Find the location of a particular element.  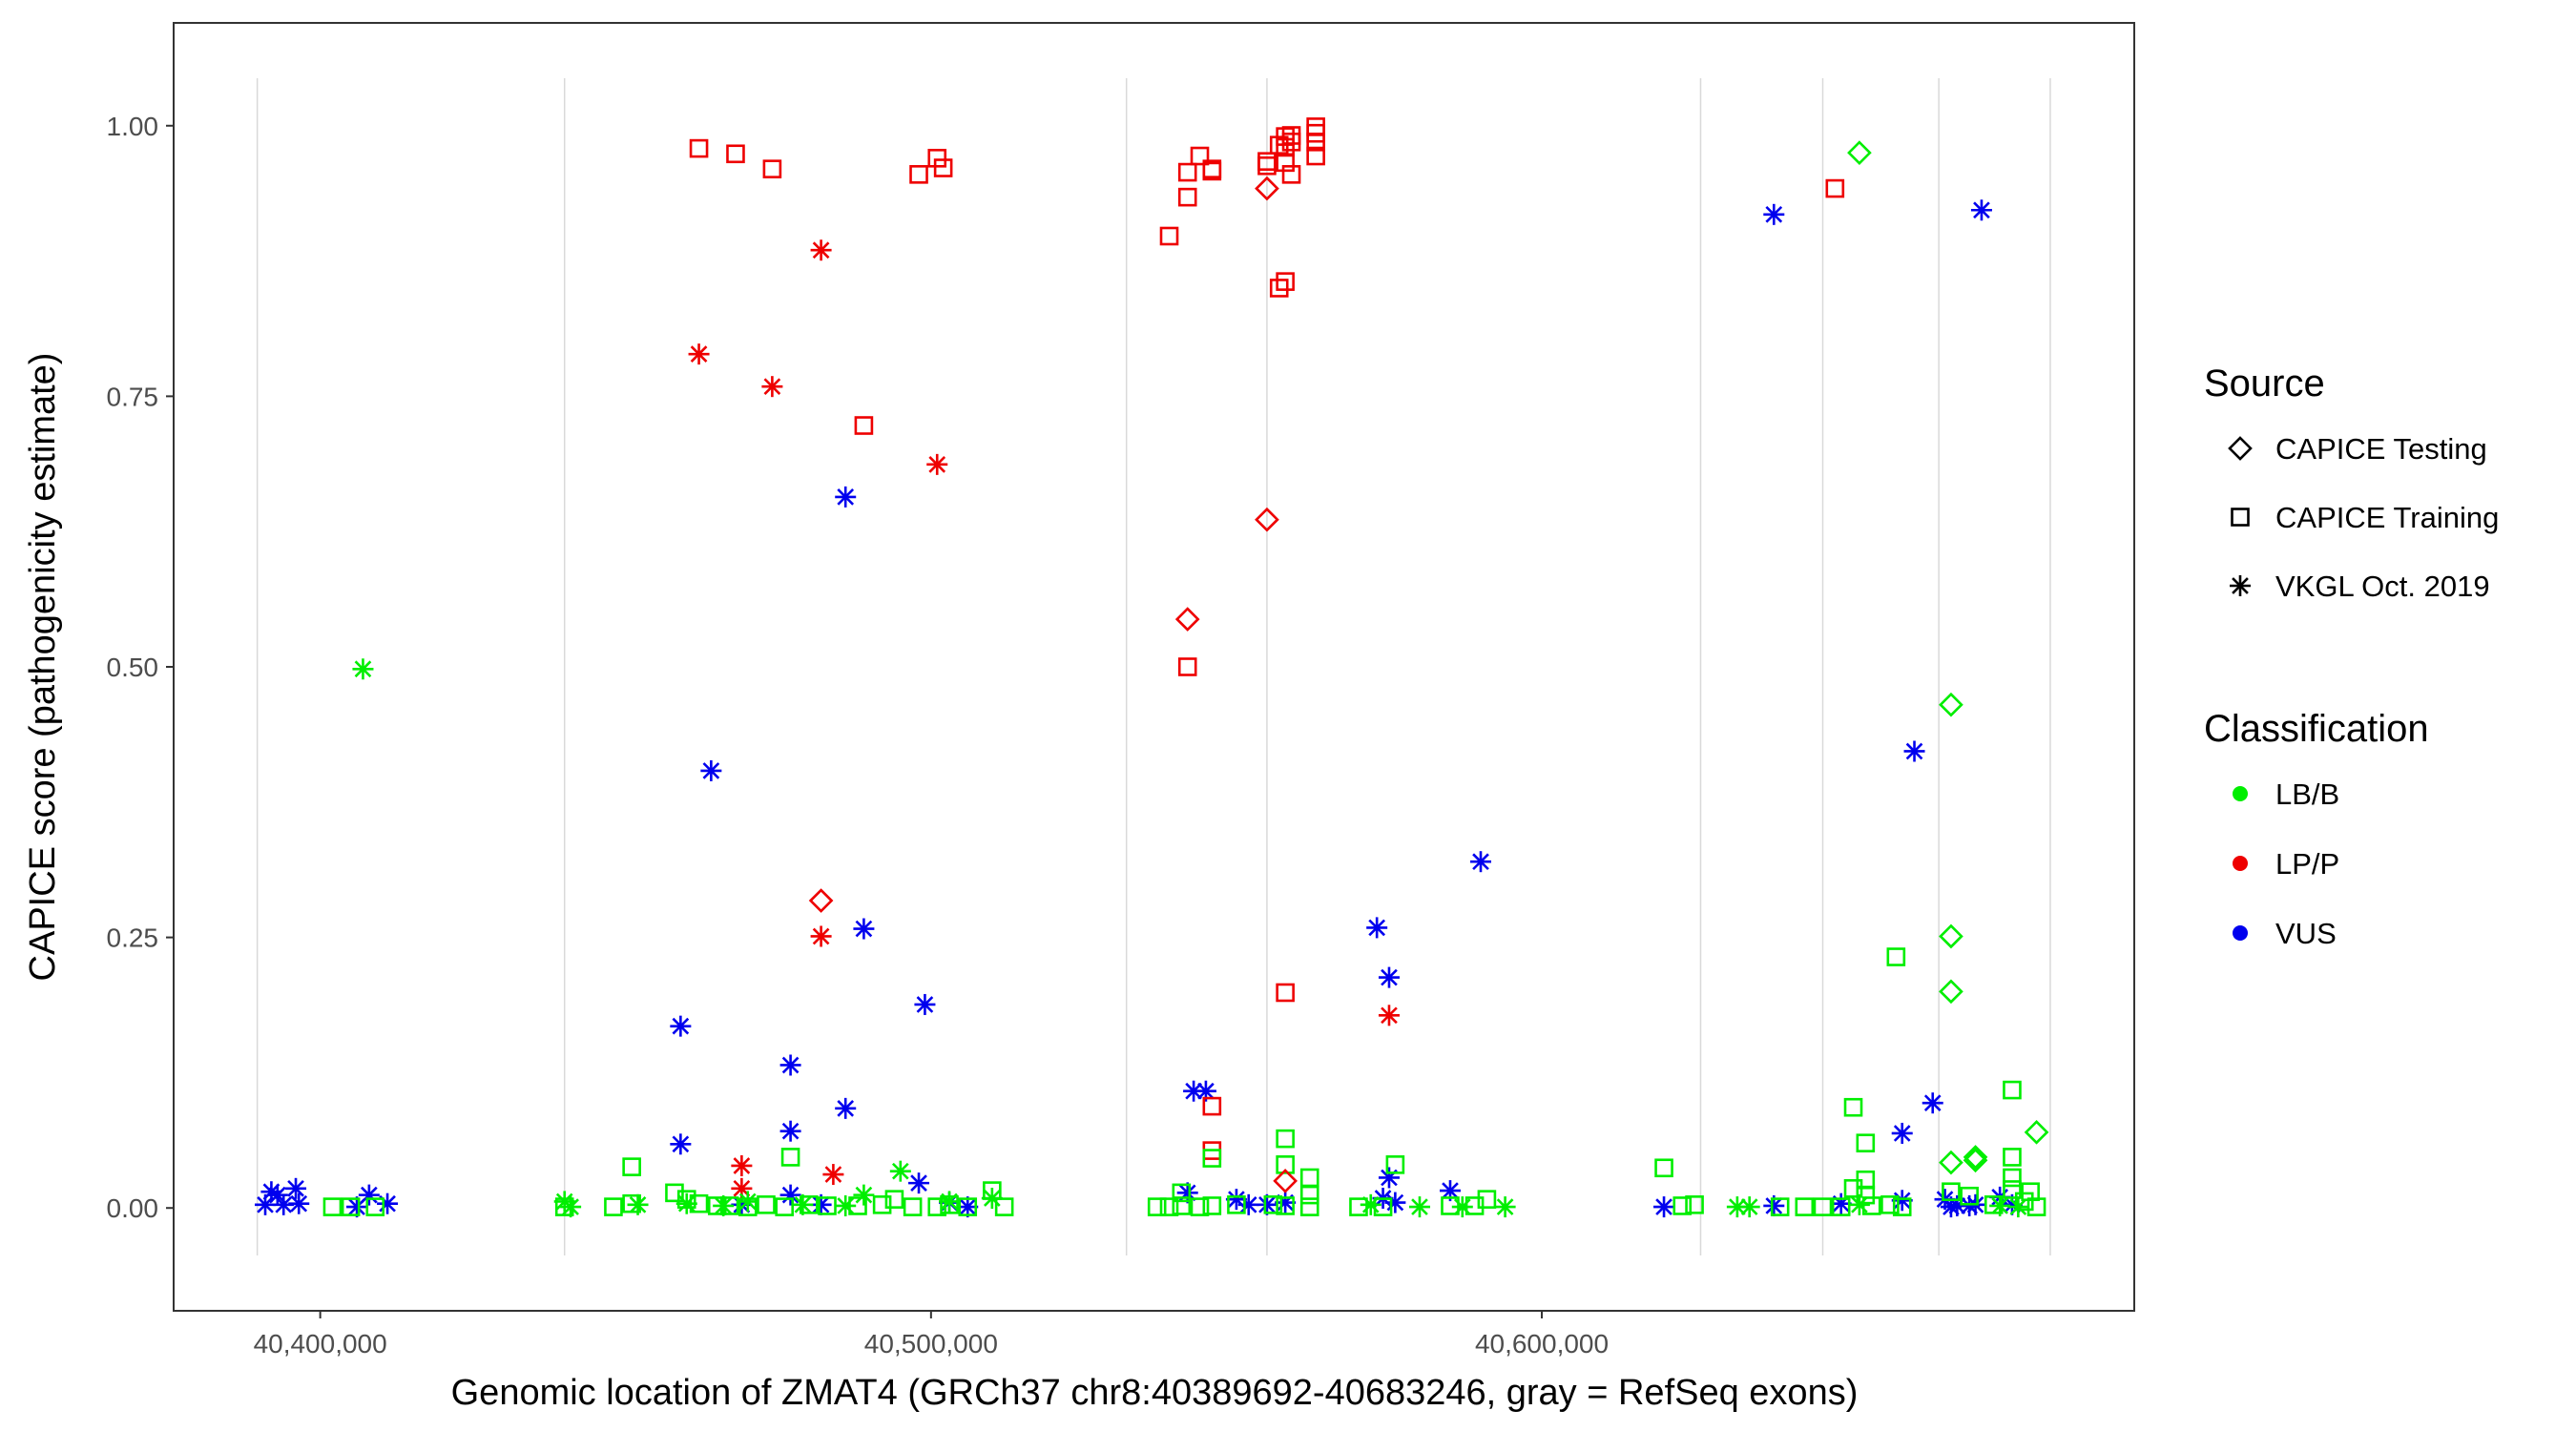

y-tick-label: 0.75 is located at coordinates (133, 396).